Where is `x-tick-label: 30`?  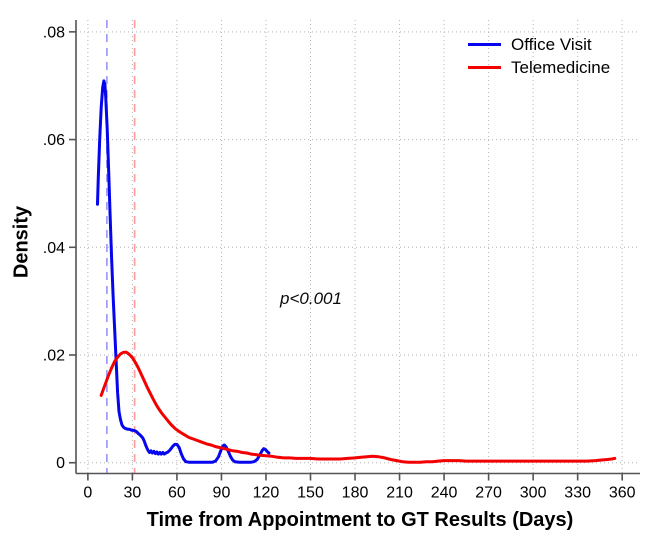
x-tick-label: 30 is located at coordinates (133, 493).